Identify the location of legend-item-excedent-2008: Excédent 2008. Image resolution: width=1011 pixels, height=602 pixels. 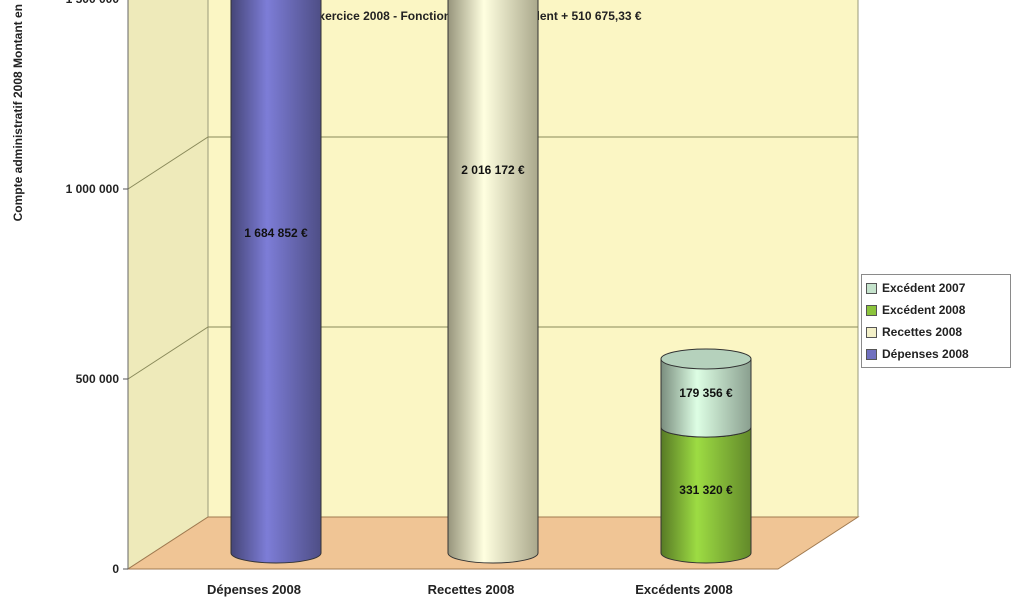
(936, 310).